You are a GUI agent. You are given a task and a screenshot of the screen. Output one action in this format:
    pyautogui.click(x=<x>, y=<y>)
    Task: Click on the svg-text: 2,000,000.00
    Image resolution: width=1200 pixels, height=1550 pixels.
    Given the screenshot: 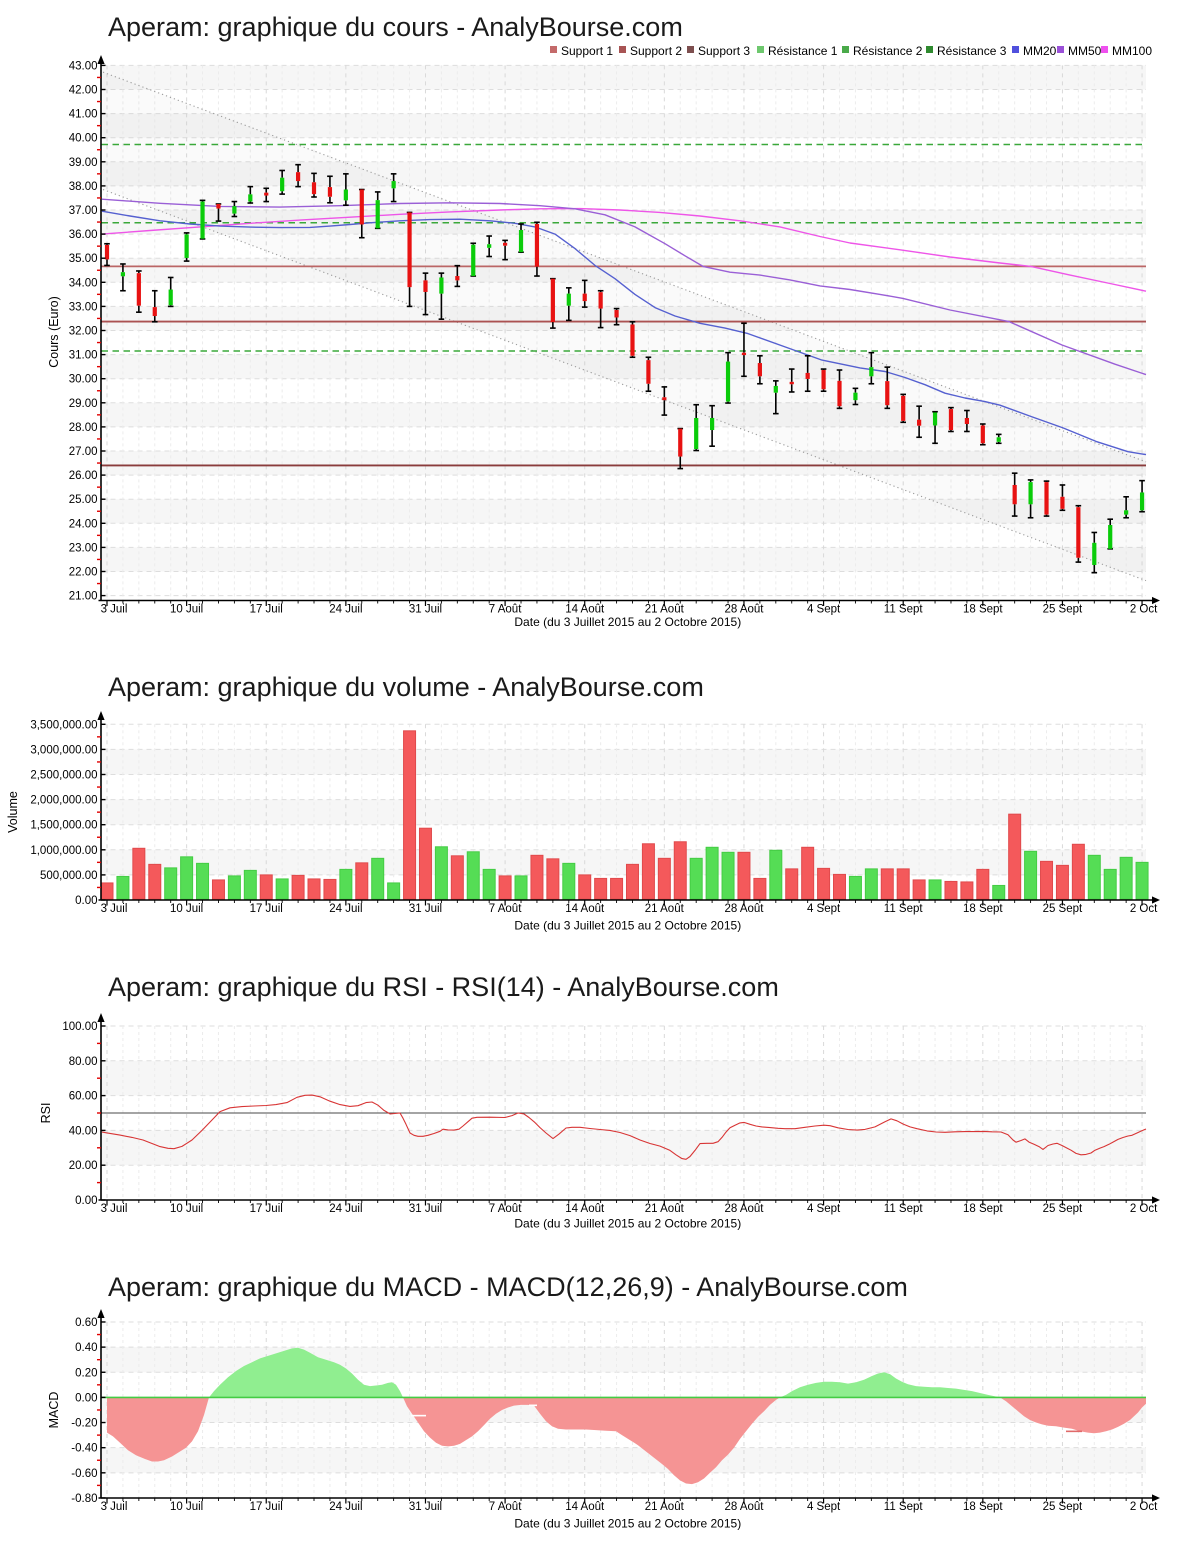 What is the action you would take?
    pyautogui.click(x=63, y=801)
    